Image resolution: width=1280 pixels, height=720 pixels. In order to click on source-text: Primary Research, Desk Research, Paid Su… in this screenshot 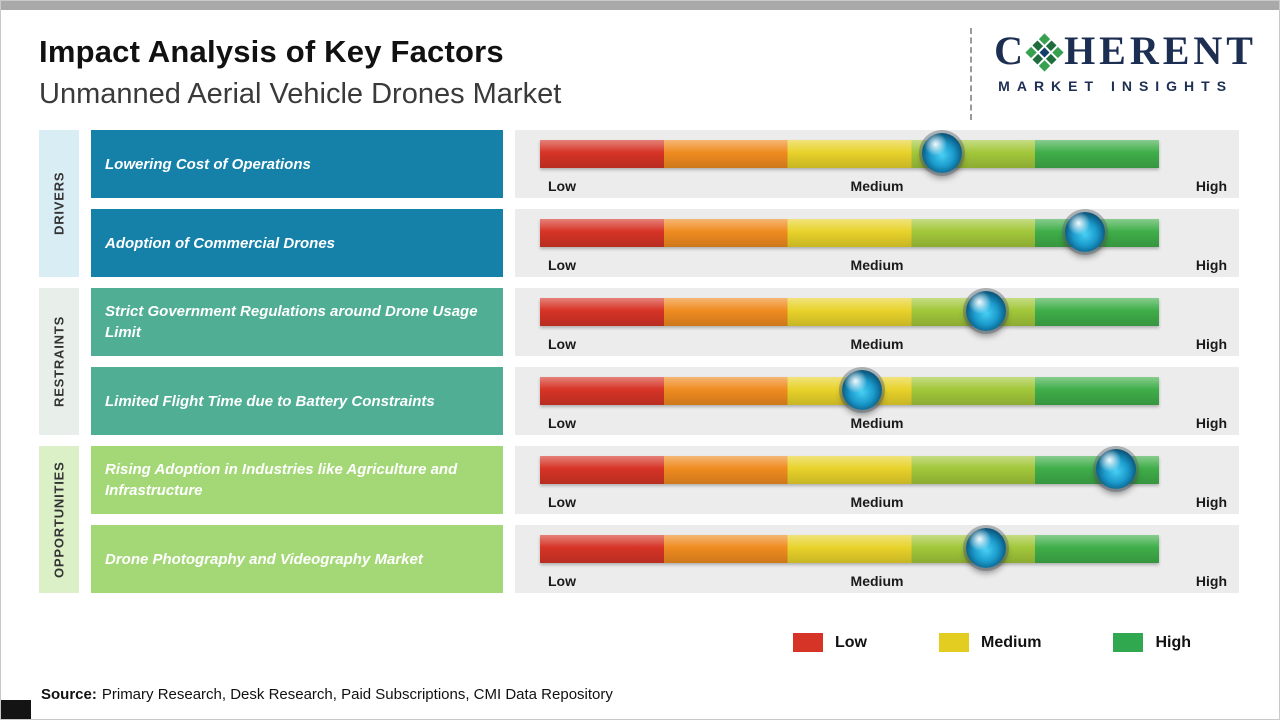, I will do `click(357, 694)`.